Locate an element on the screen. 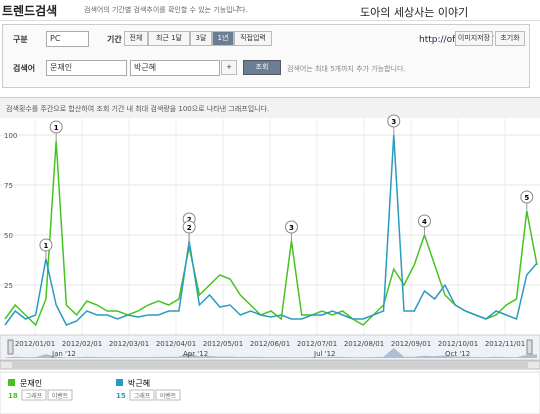 The height and width of the screenshot is (414, 540). scroll-thumb is located at coordinates (270, 365).